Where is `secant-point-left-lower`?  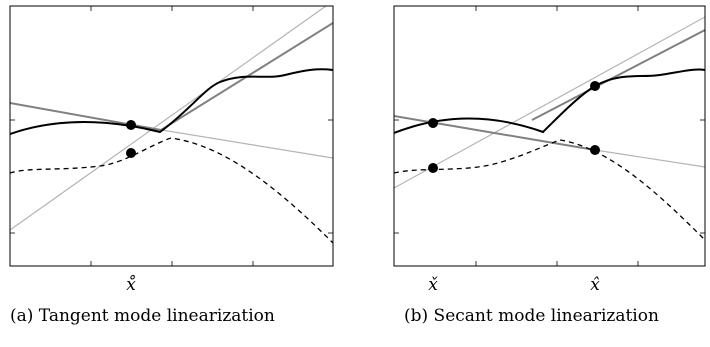 secant-point-left-lower is located at coordinates (433, 168).